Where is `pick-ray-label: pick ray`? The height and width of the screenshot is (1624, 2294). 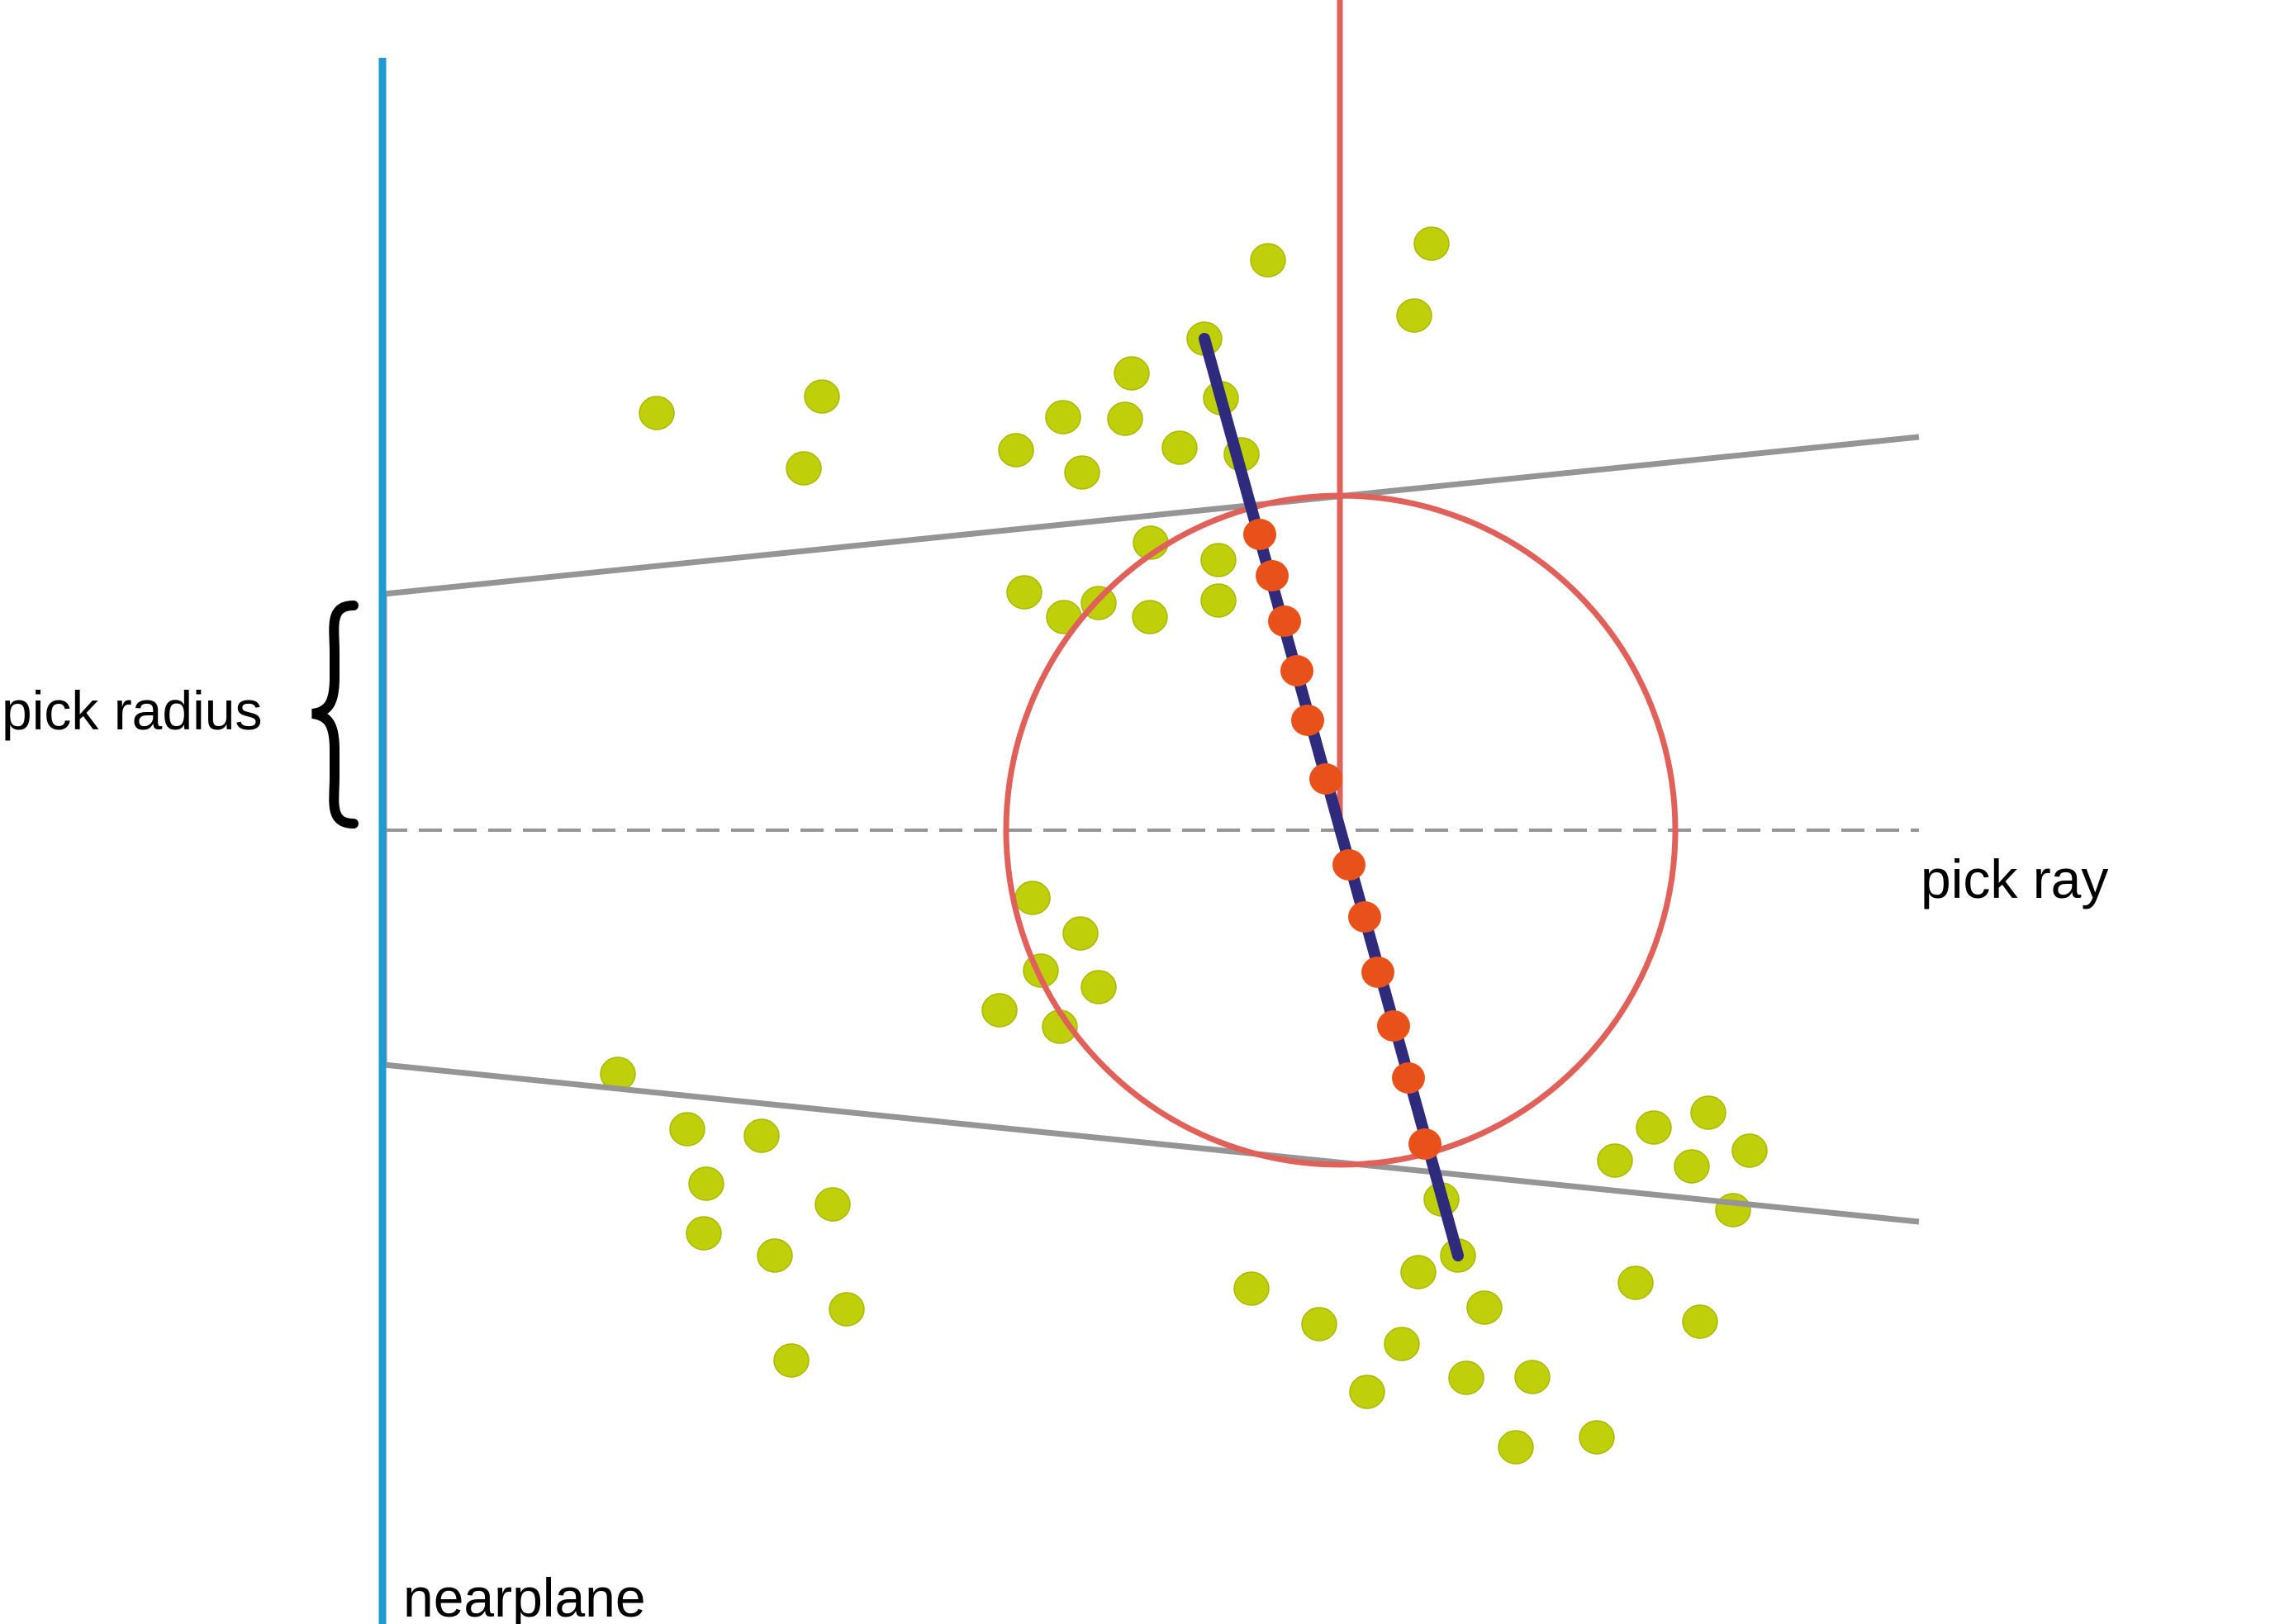 pick-ray-label: pick ray is located at coordinates (2014, 879).